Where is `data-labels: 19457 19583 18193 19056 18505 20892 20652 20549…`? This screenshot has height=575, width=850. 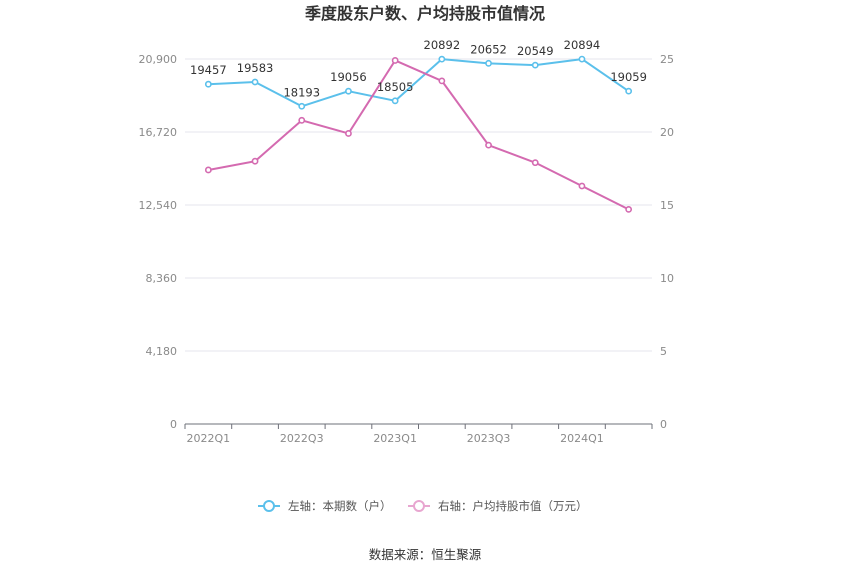 data-labels: 19457 19583 18193 19056 18505 20892 20652 20549… is located at coordinates (418, 68).